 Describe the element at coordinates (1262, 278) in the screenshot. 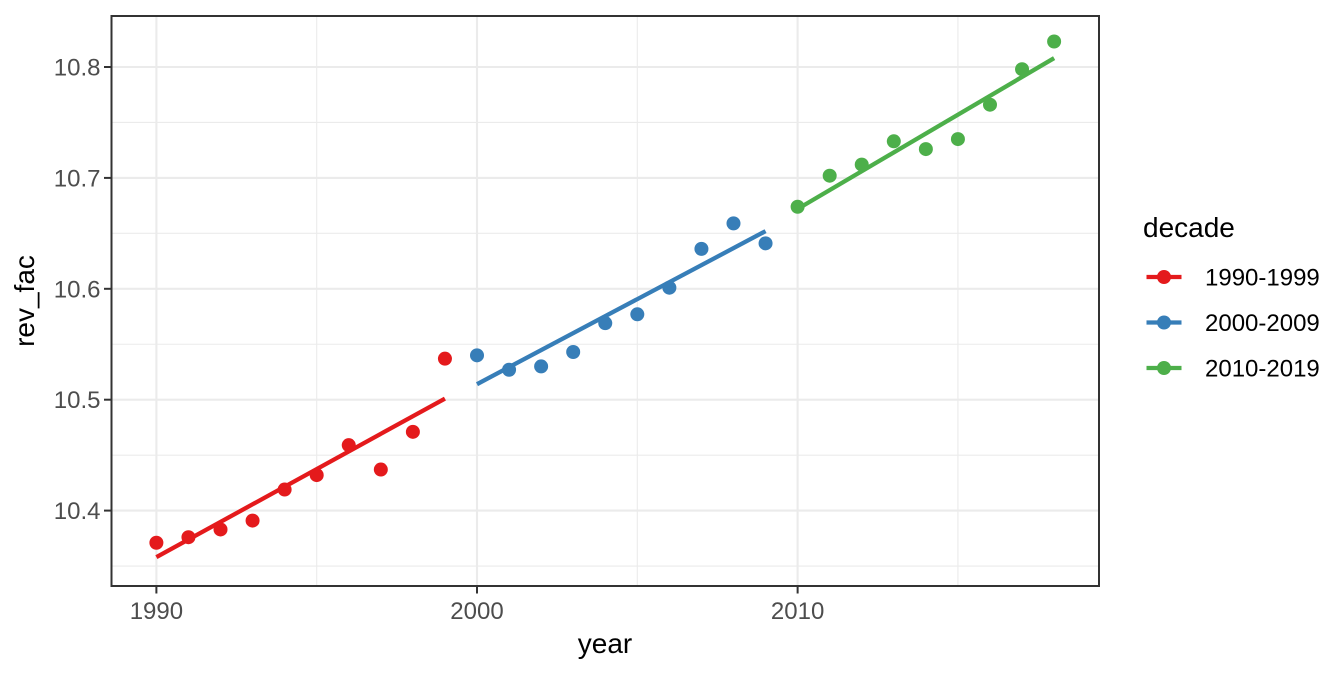

I see `legend-item-label: 1990-1999` at that location.